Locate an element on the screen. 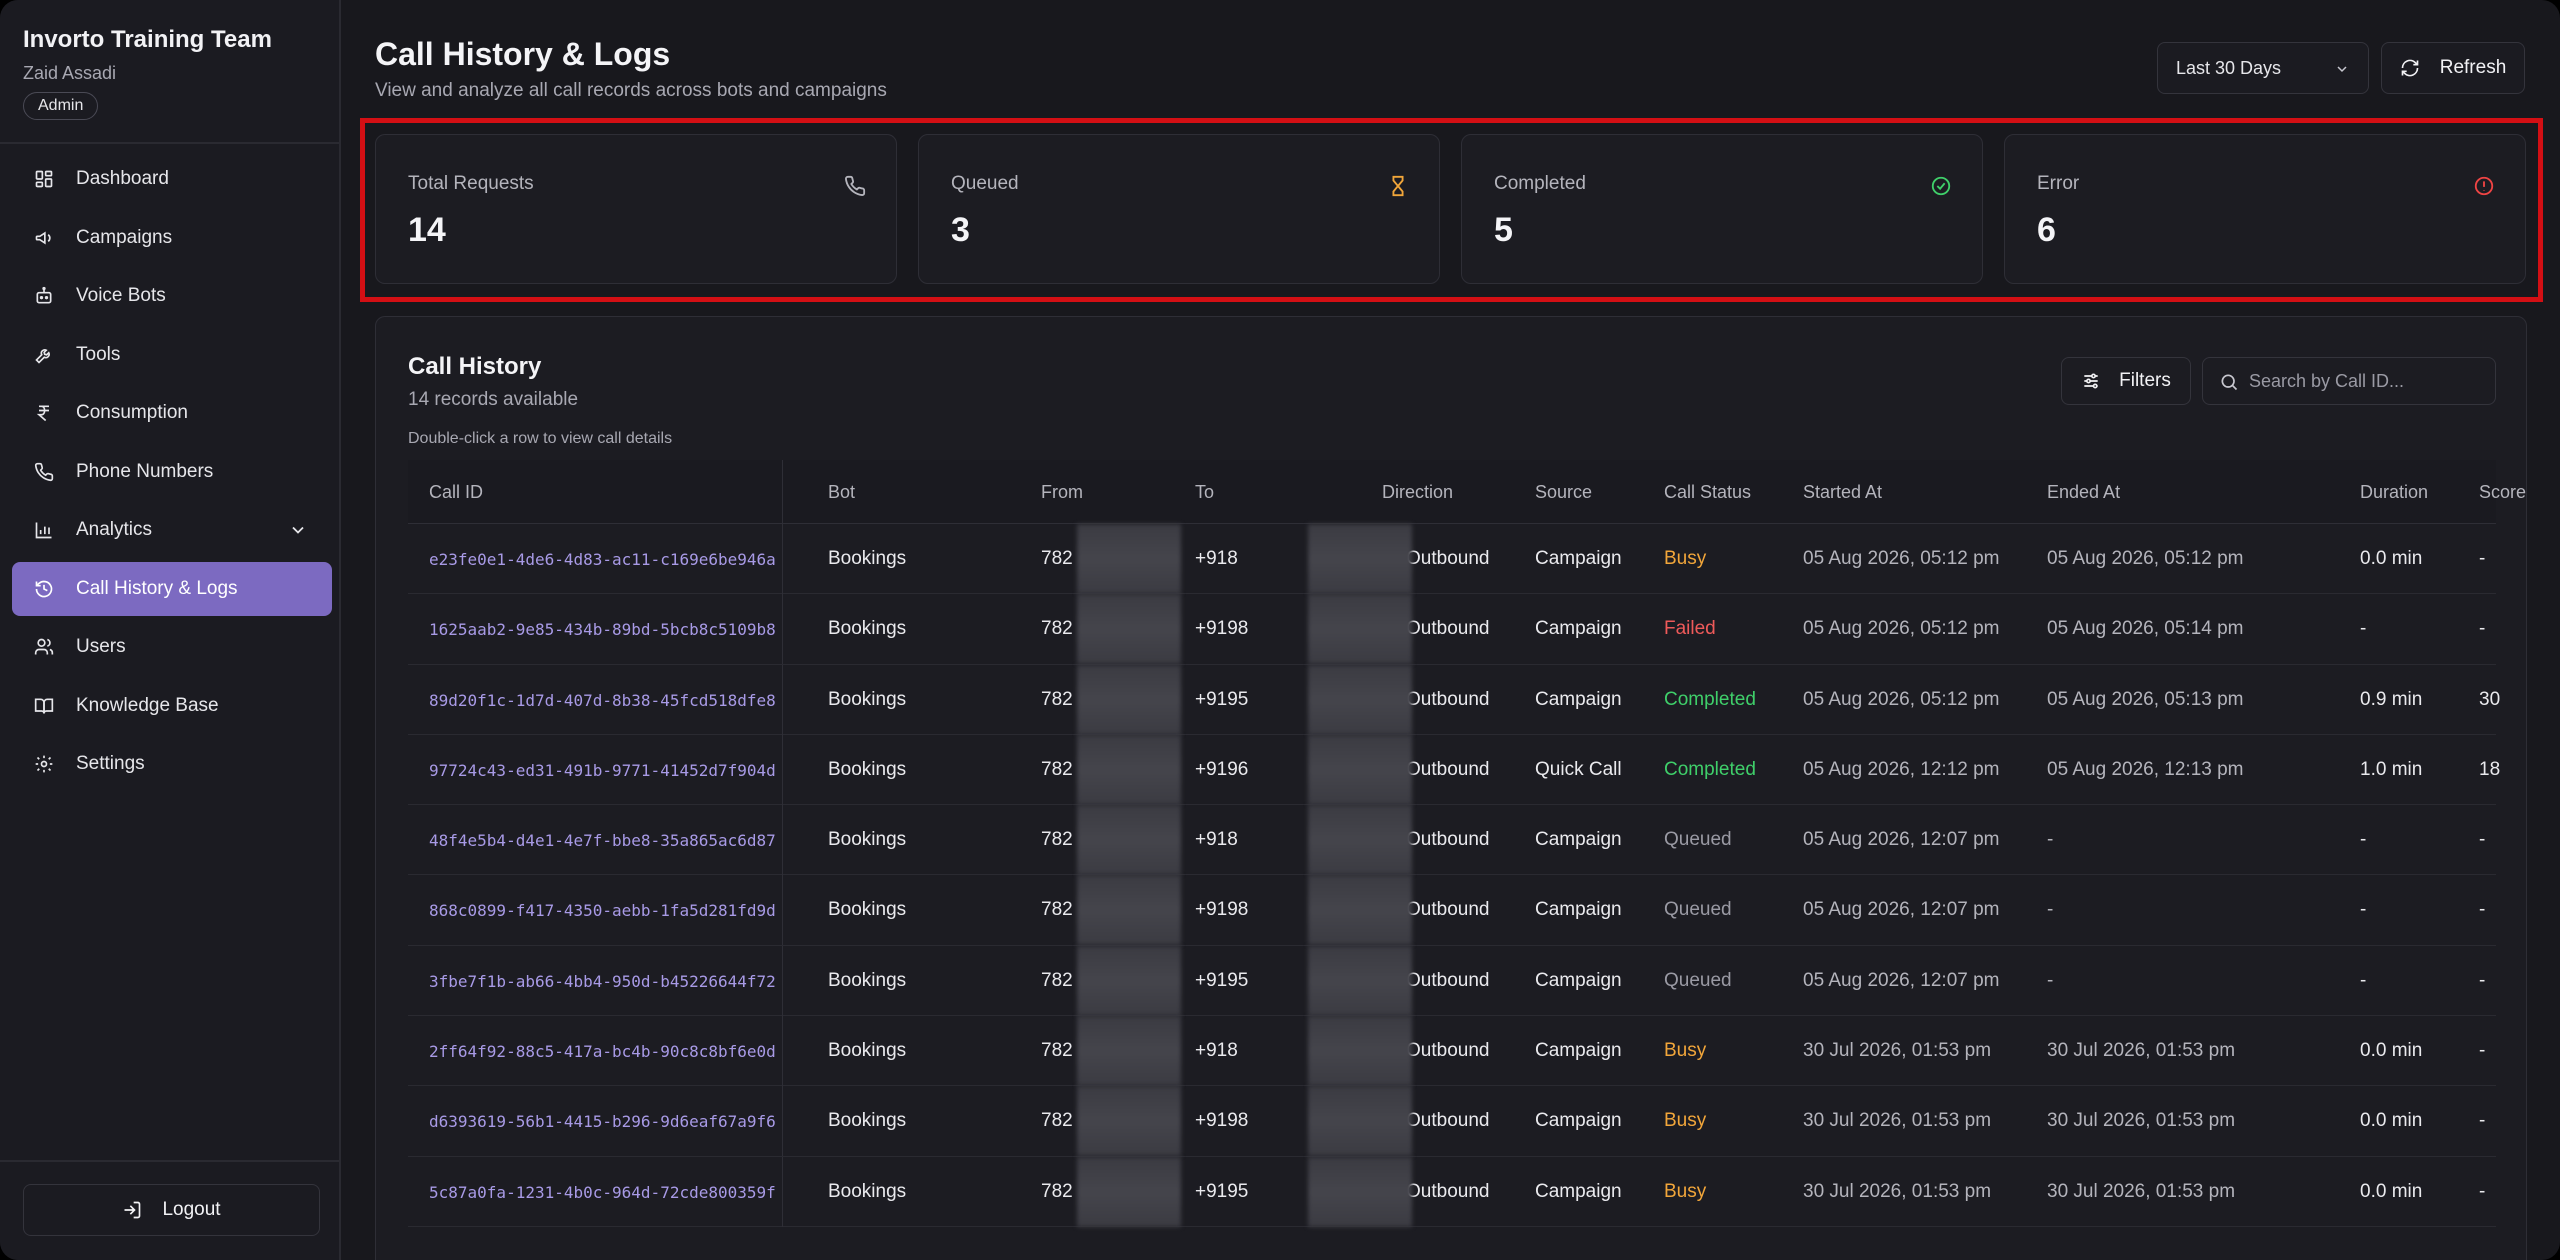 Image resolution: width=2560 pixels, height=1260 pixels. gear-icon is located at coordinates (44, 764).